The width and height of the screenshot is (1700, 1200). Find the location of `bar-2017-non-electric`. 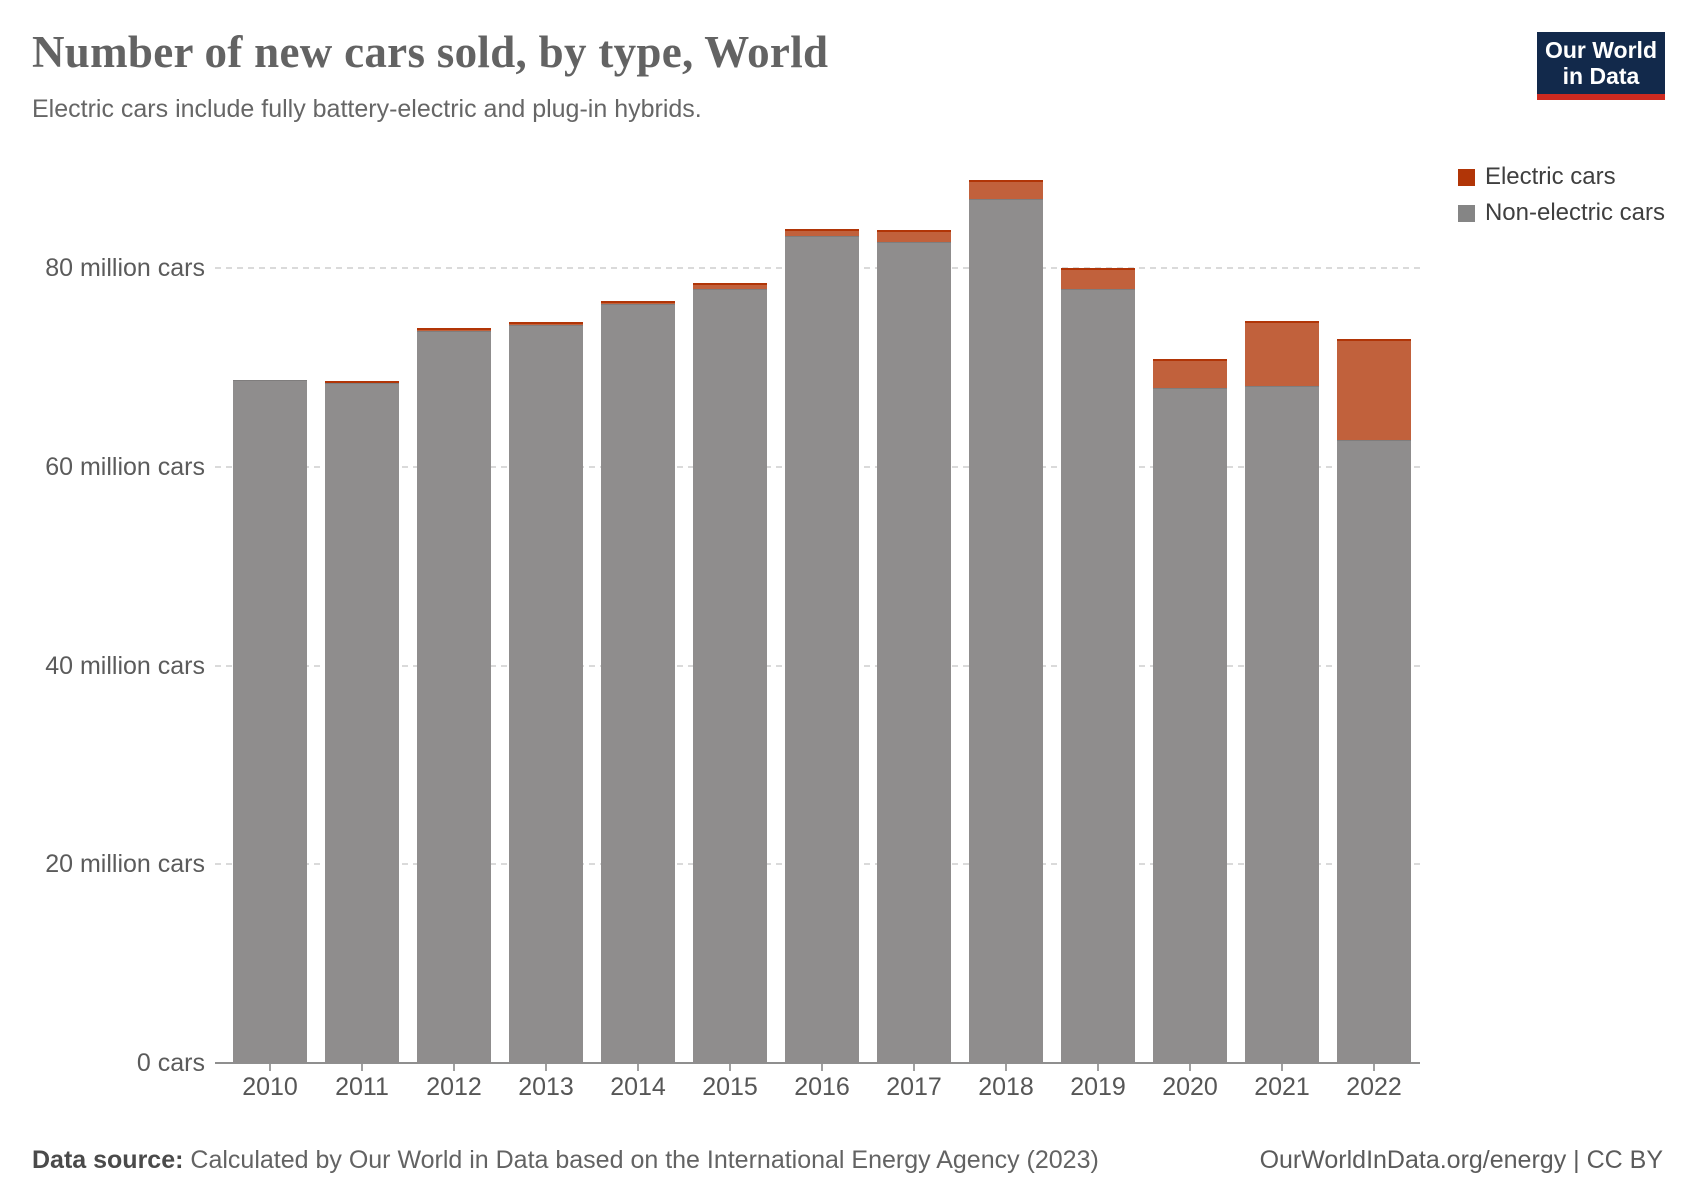

bar-2017-non-electric is located at coordinates (914, 652).